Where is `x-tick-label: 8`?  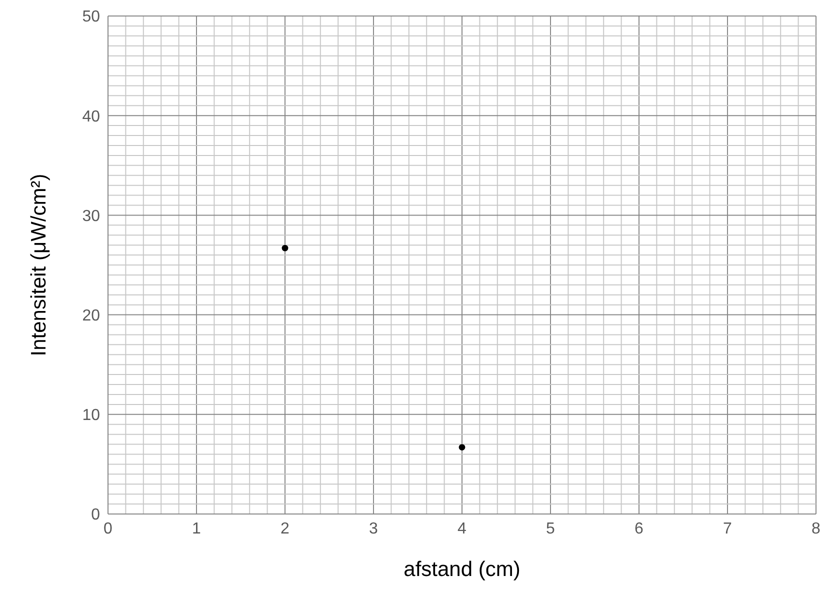 x-tick-label: 8 is located at coordinates (816, 529).